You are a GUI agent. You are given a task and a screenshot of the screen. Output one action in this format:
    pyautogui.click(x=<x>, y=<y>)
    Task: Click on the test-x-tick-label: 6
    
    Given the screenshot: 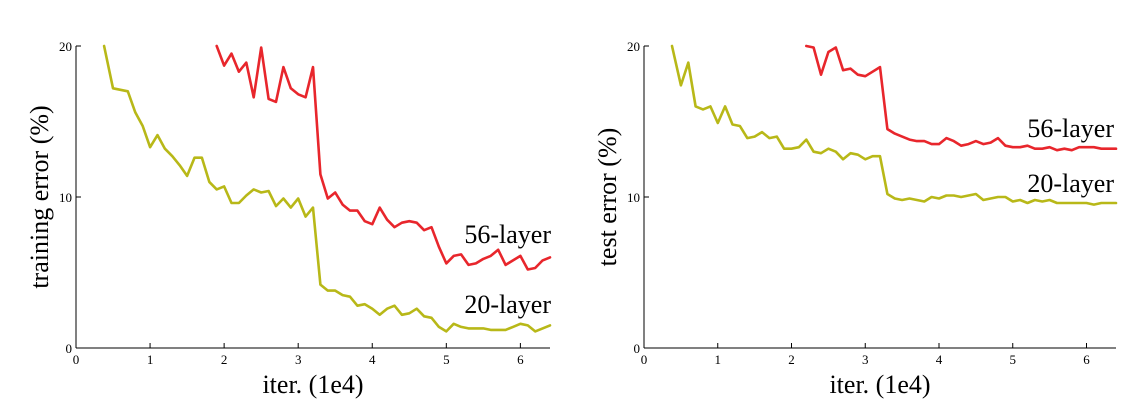 What is the action you would take?
    pyautogui.click(x=1086, y=359)
    